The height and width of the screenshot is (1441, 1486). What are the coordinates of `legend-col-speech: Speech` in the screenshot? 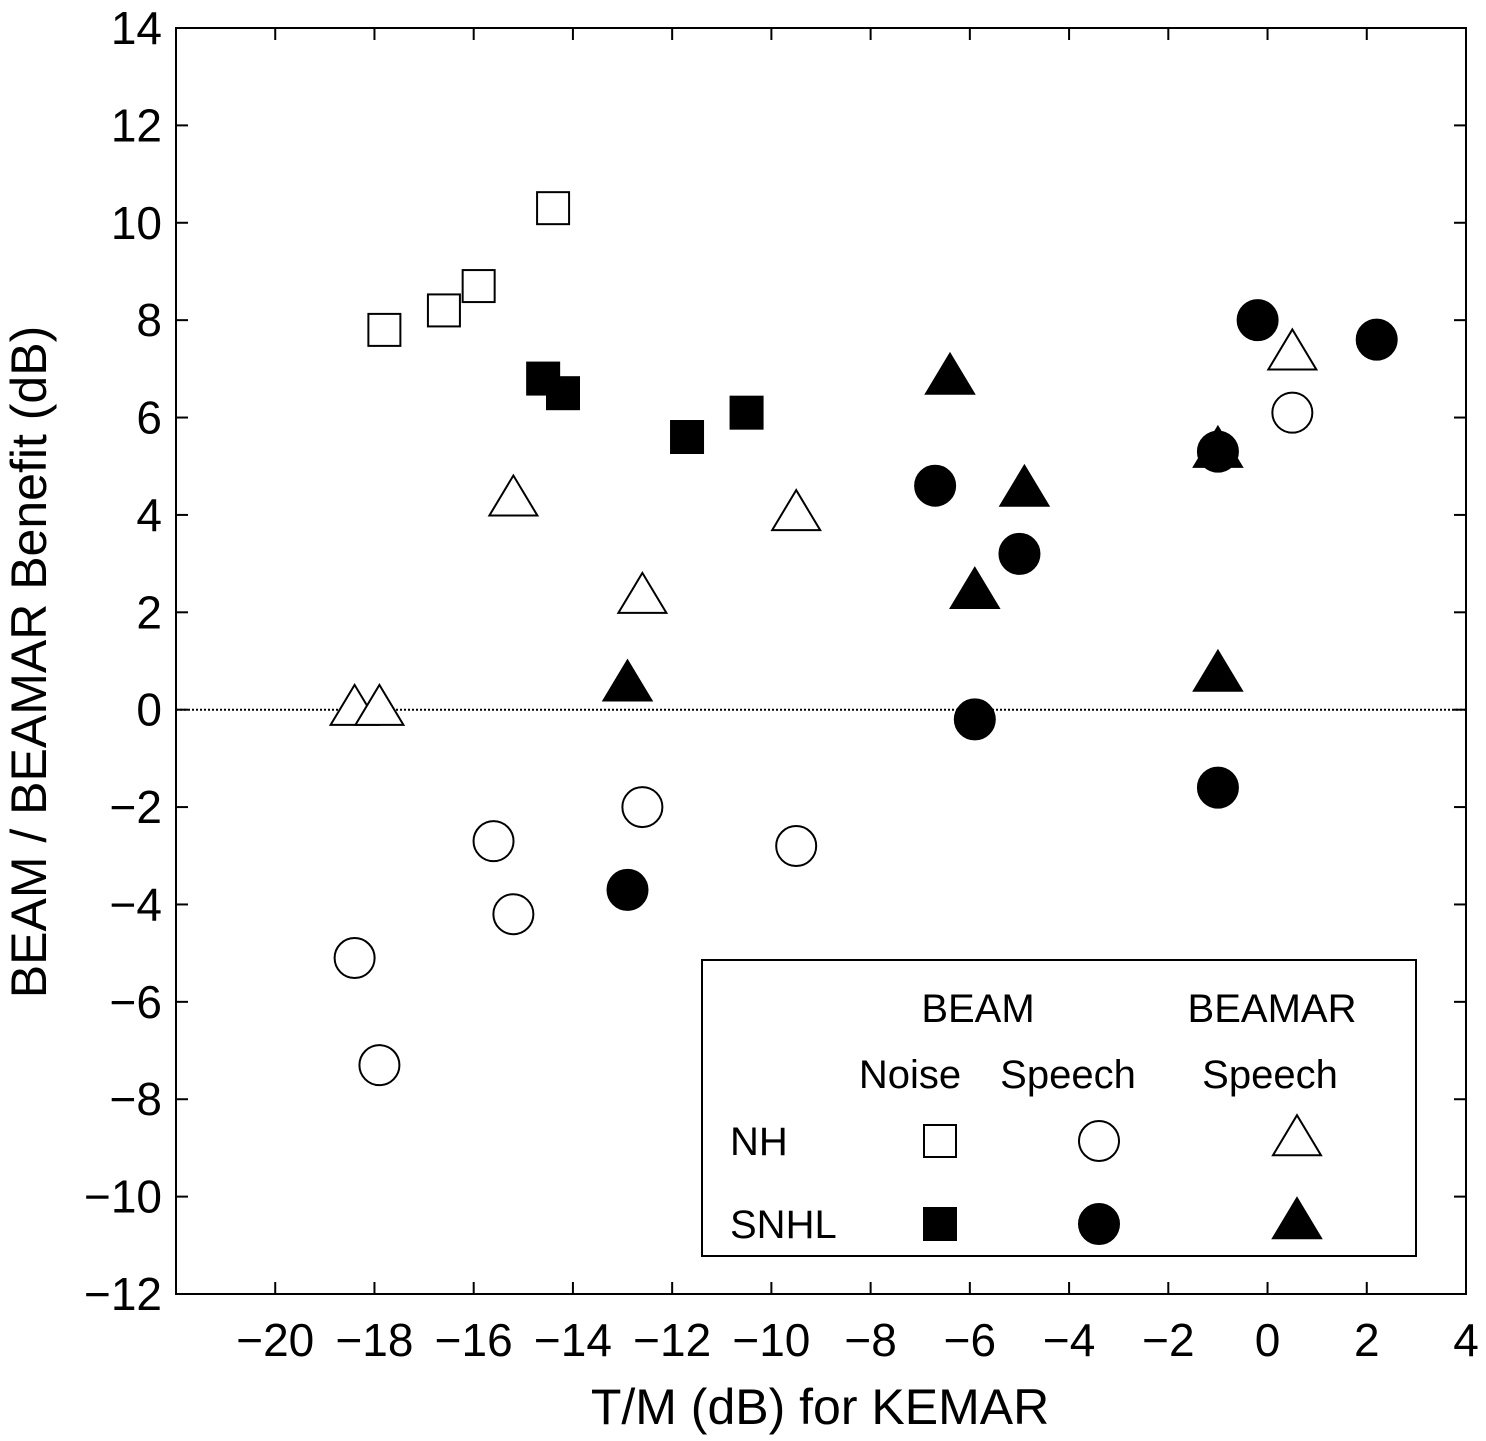 It's located at (1068, 1075).